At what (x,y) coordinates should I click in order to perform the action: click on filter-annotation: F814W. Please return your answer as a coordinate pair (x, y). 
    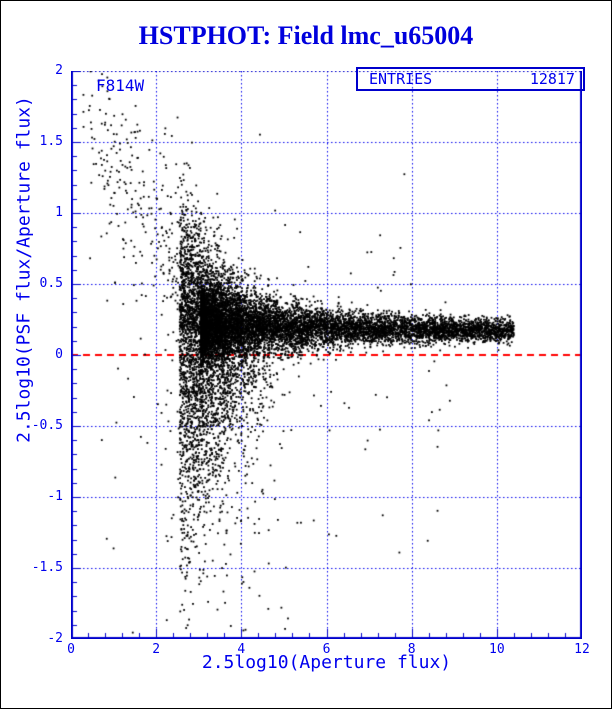
    Looking at the image, I should click on (120, 85).